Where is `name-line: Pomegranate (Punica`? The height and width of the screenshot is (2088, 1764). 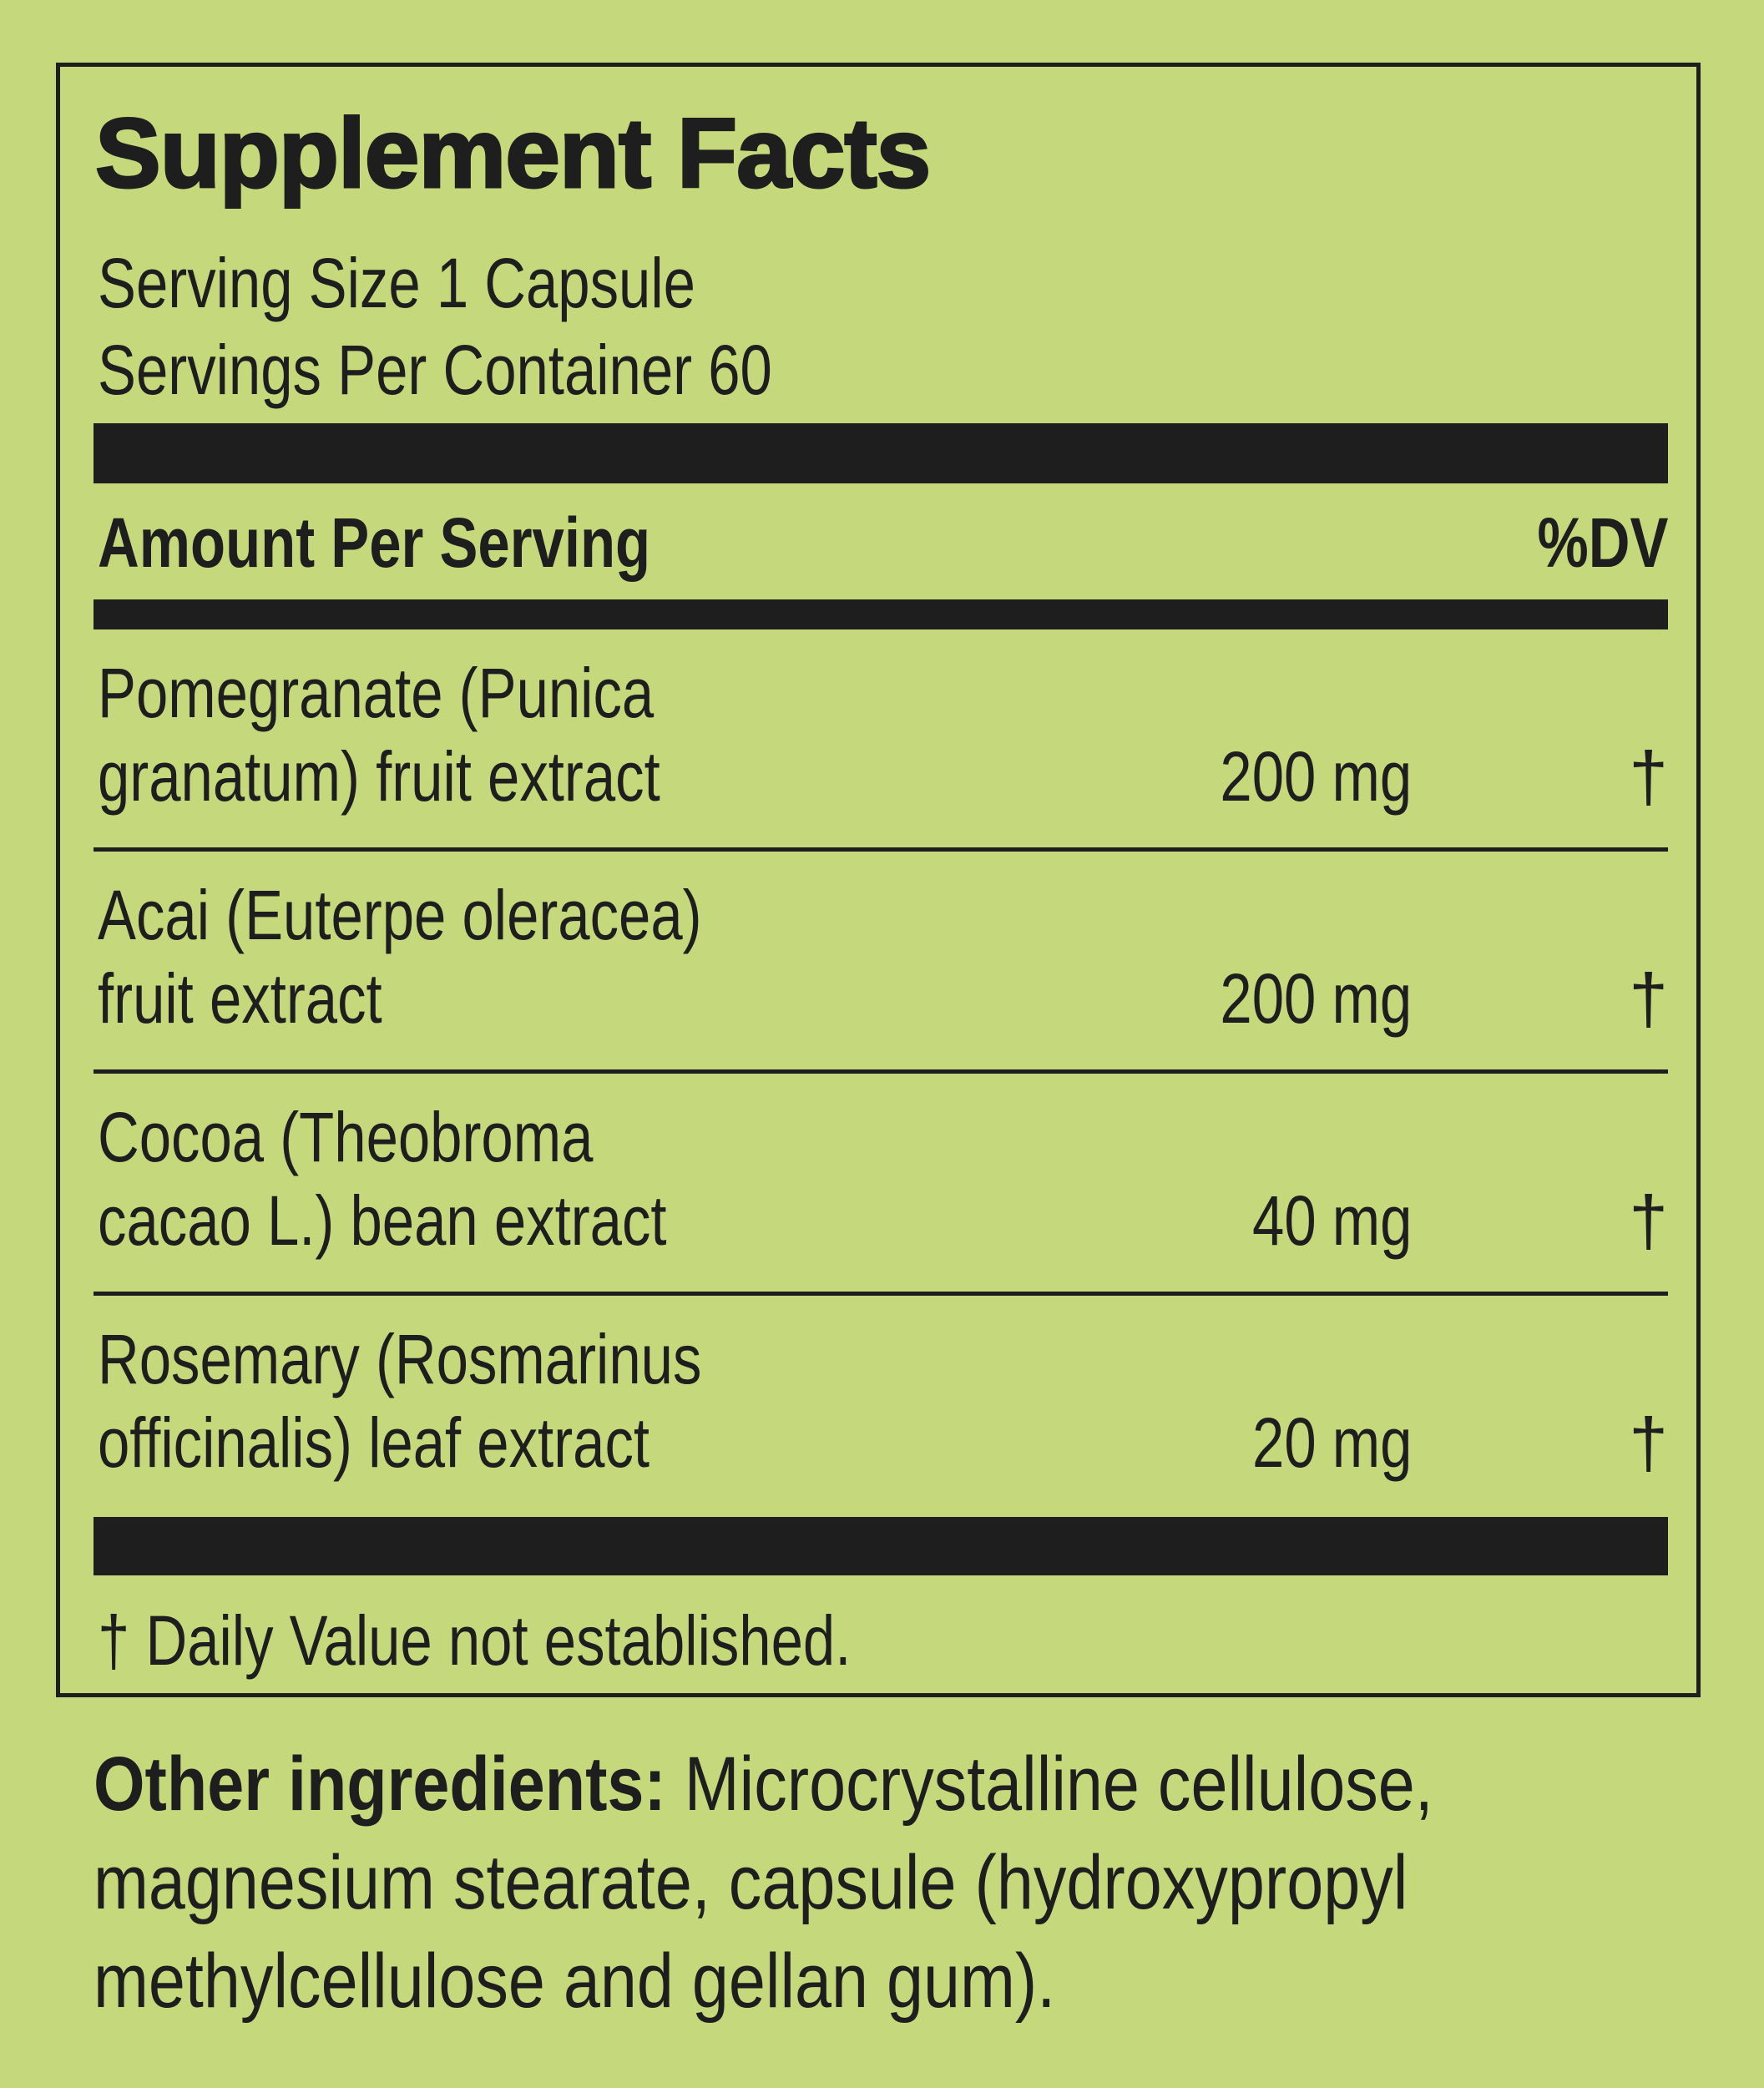 name-line: Pomegranate (Punica is located at coordinates (376, 693).